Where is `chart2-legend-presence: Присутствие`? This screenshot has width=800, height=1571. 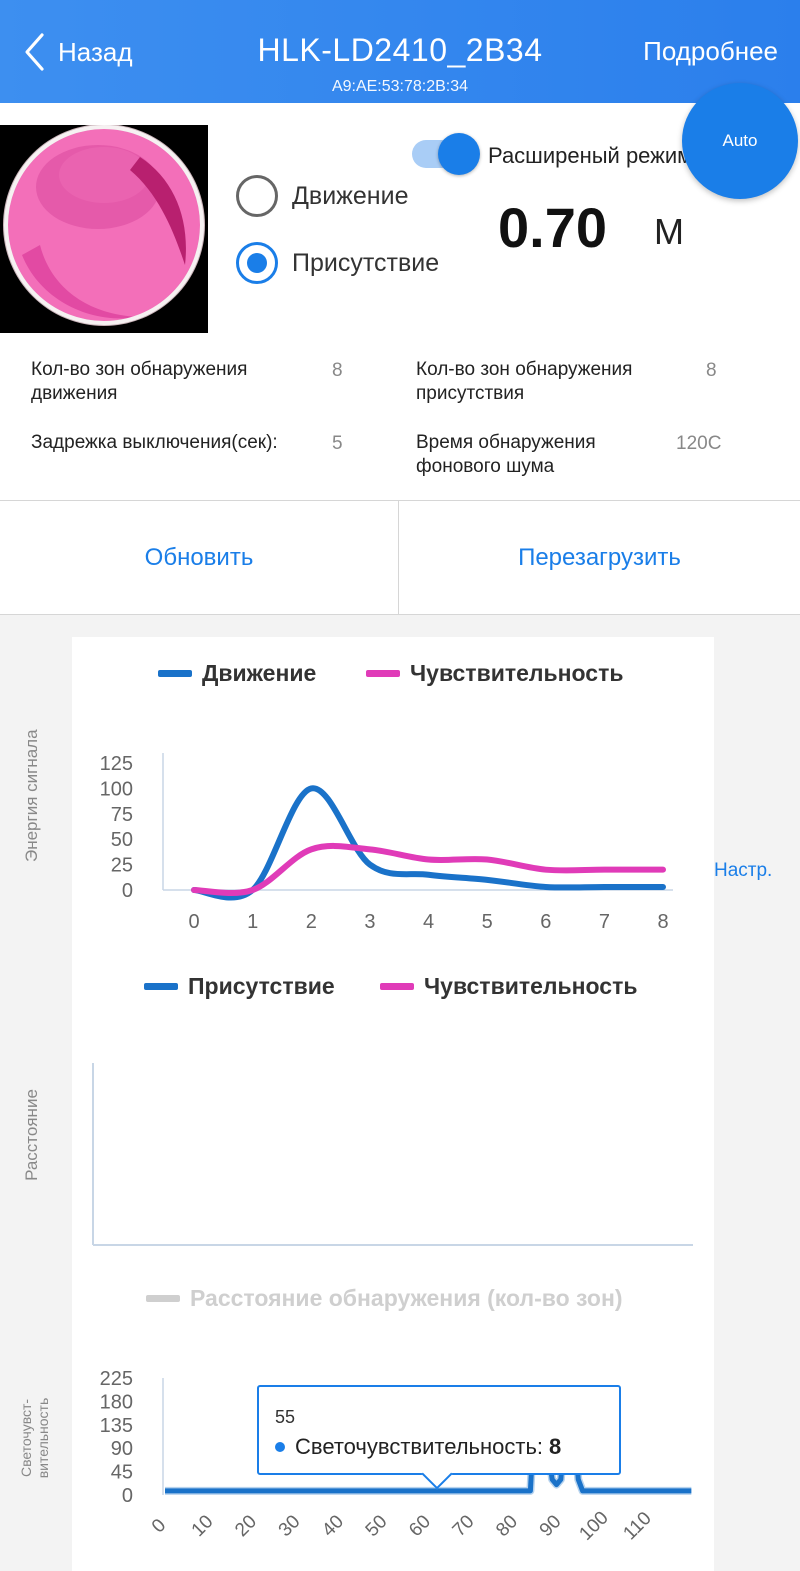
chart2-legend-presence: Присутствие is located at coordinates (239, 986).